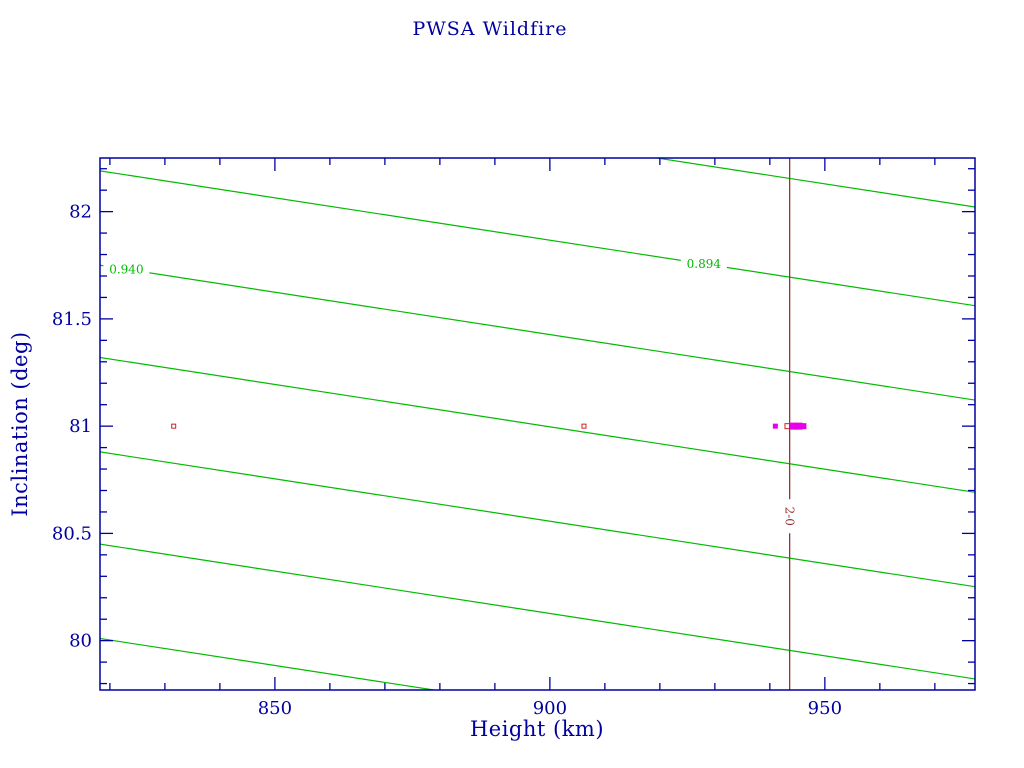 The height and width of the screenshot is (768, 1024). I want to click on vline-label-bg, so click(789, 516).